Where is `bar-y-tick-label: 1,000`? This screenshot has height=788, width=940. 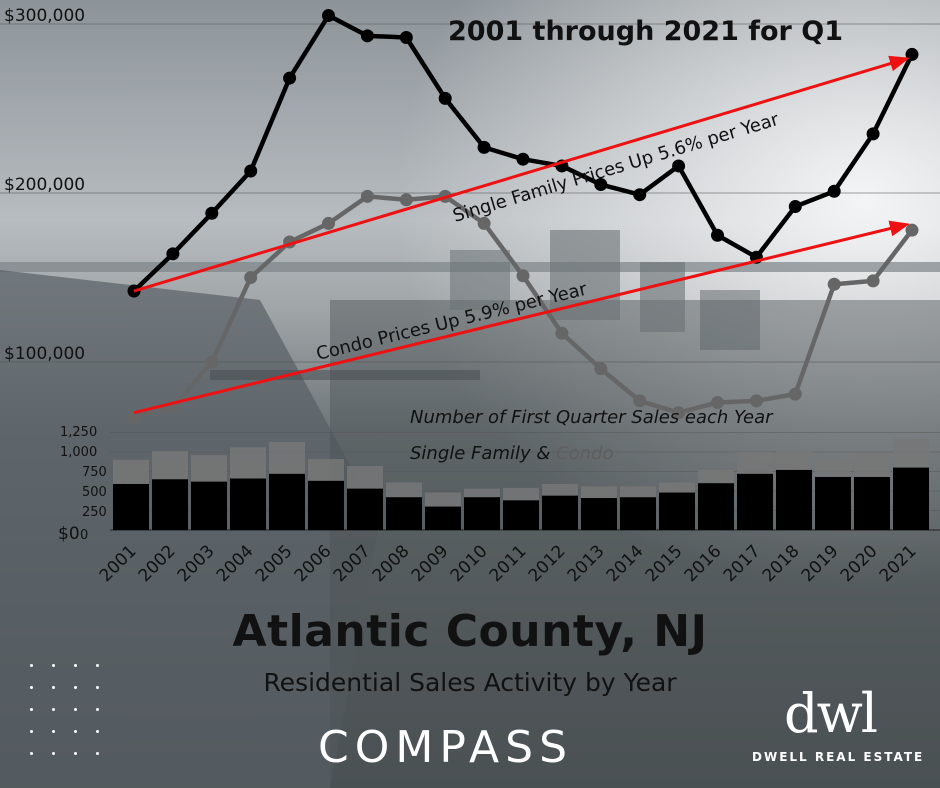
bar-y-tick-label: 1,000 is located at coordinates (78, 452).